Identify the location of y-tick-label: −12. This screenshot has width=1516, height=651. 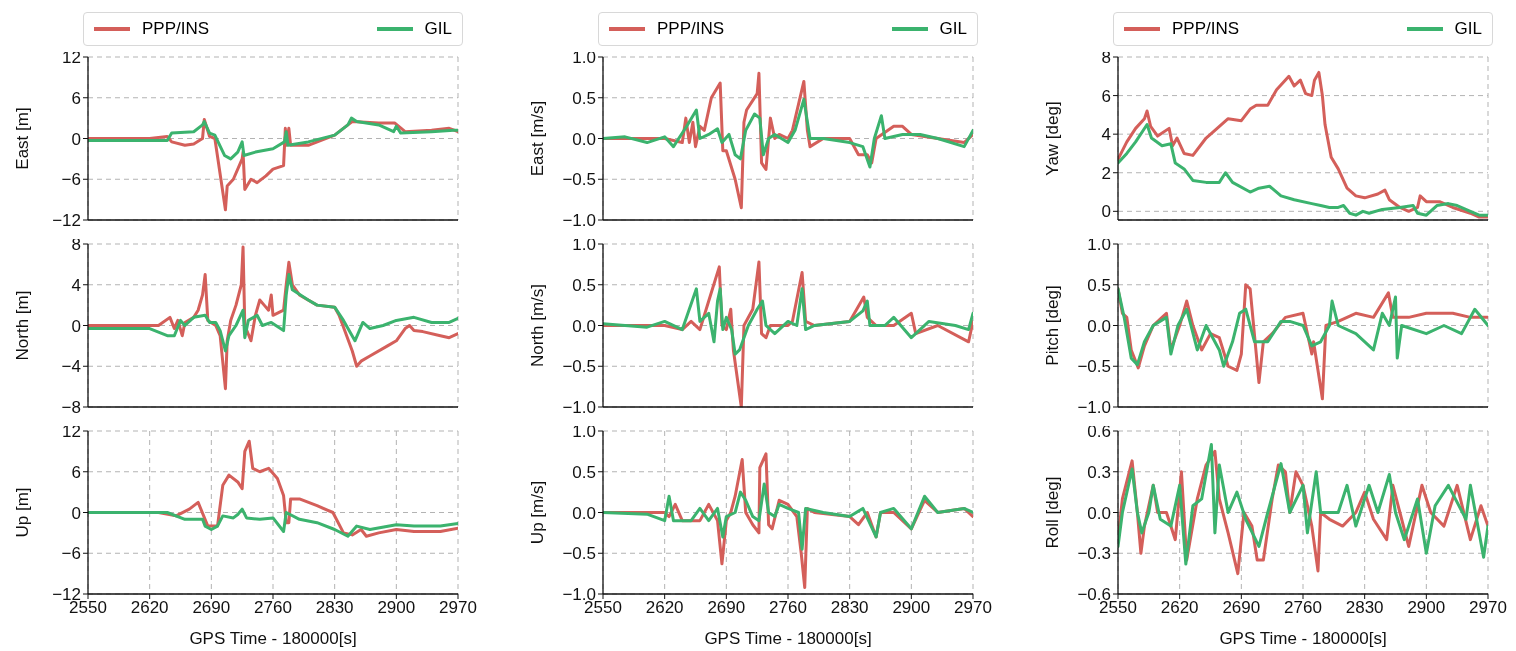
(66, 221).